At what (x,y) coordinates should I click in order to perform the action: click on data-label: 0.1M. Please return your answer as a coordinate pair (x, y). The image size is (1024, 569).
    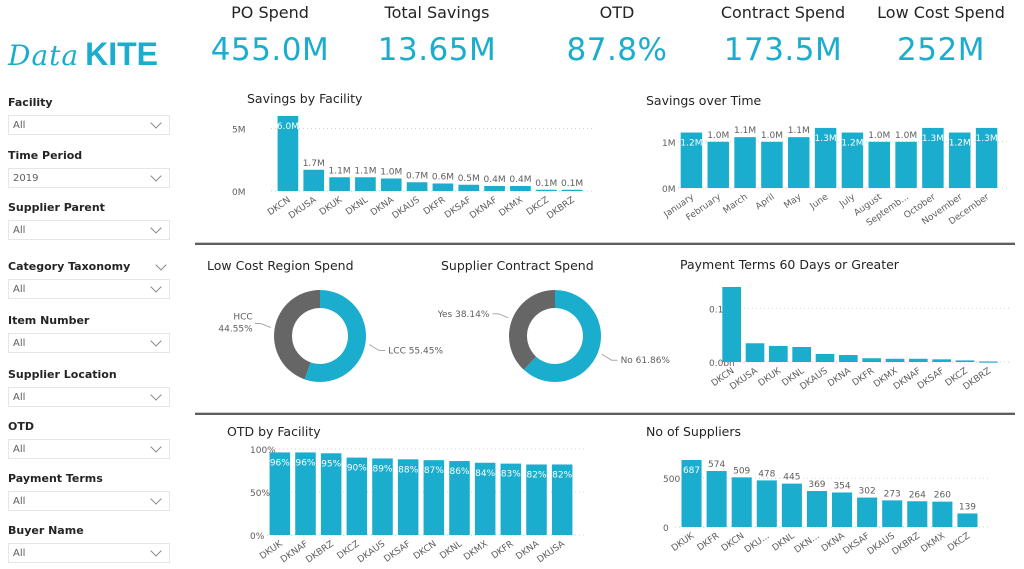
    Looking at the image, I should click on (572, 184).